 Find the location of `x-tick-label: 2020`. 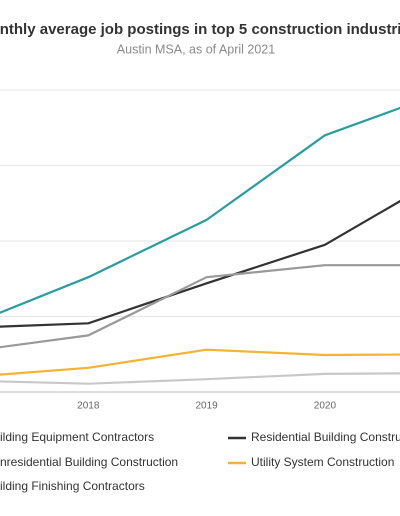

x-tick-label: 2020 is located at coordinates (325, 406).